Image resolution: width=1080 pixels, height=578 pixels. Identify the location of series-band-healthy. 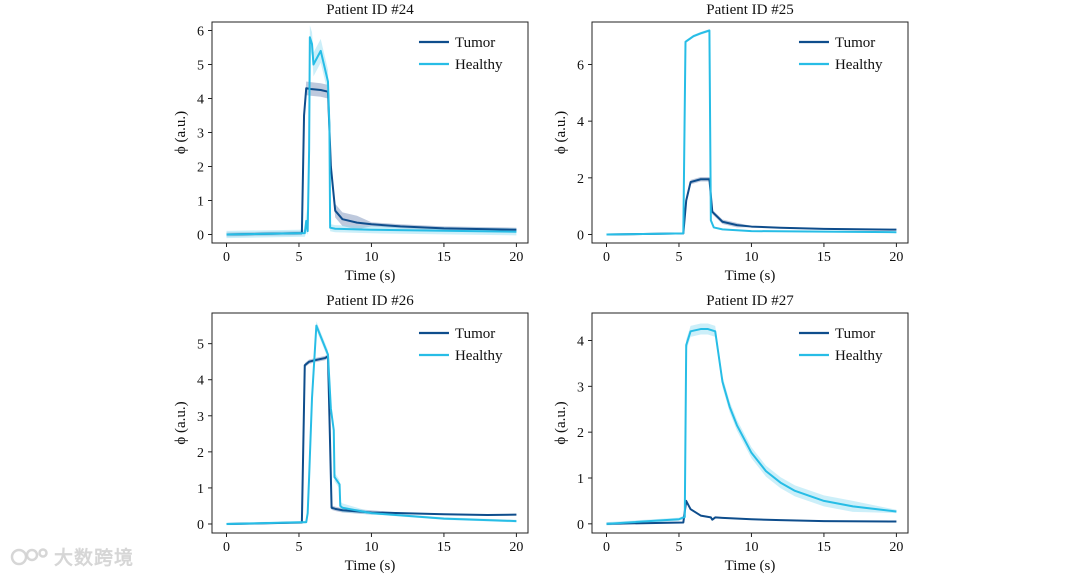
(751, 424).